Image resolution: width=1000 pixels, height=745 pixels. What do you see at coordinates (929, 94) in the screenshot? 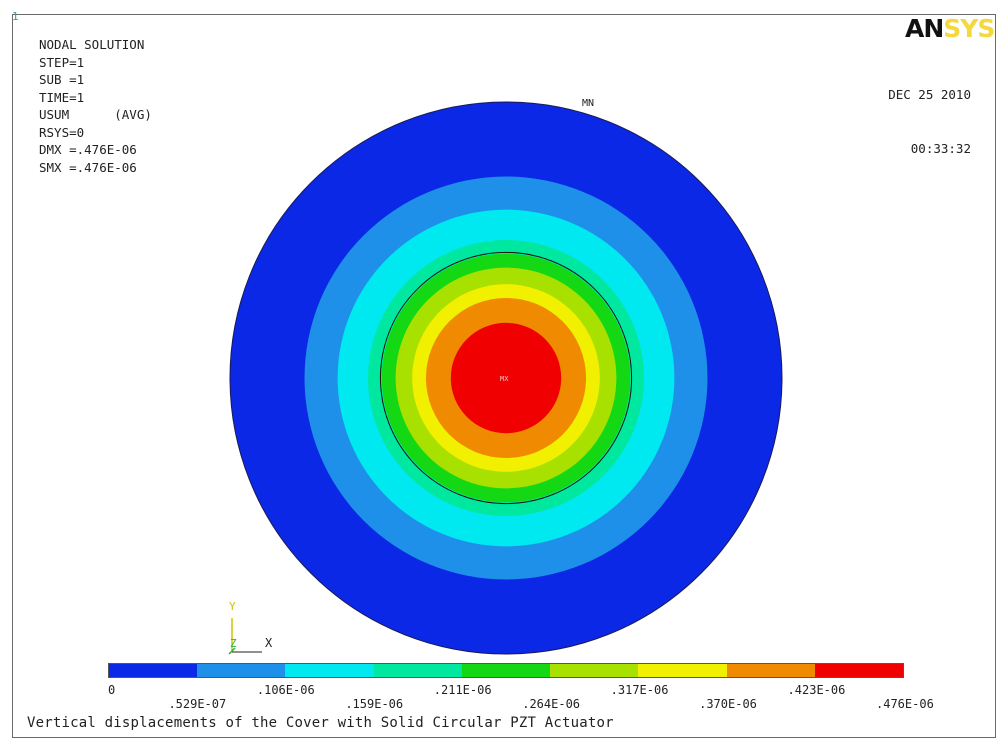
I see `date-text: DEC 25 2010` at bounding box center [929, 94].